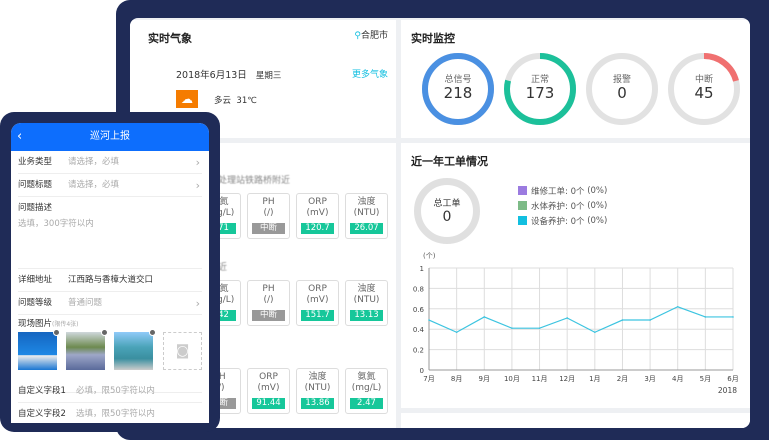 Image resolution: width=769 pixels, height=440 pixels. Describe the element at coordinates (428, 379) in the screenshot. I see `x-tick-label: 7月` at that location.